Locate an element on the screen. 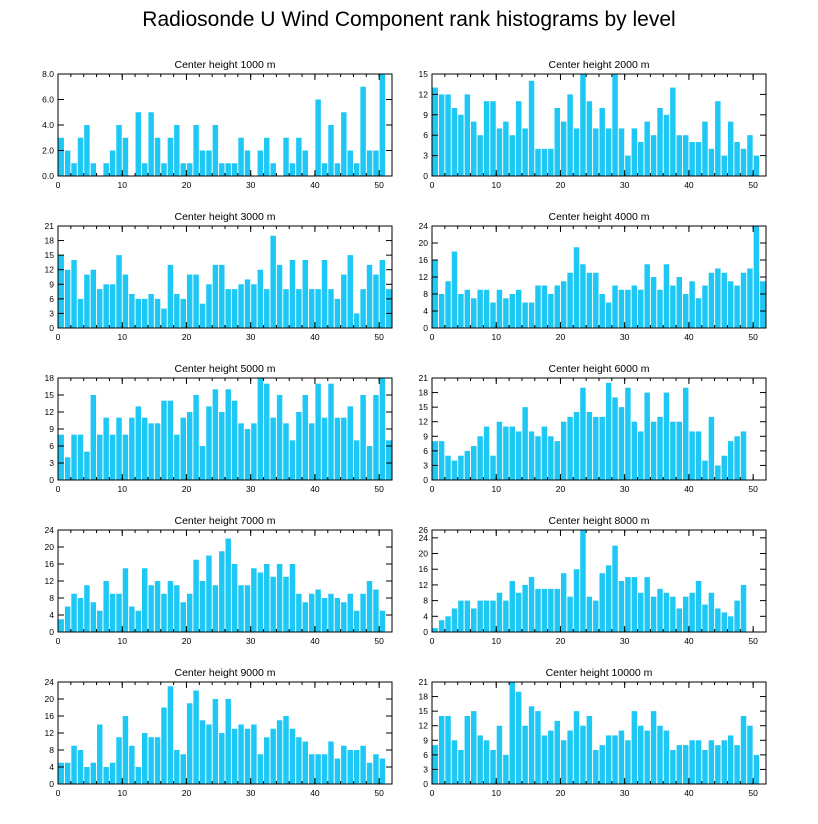 The height and width of the screenshot is (824, 818). x-tick-label: 30 is located at coordinates (625, 337).